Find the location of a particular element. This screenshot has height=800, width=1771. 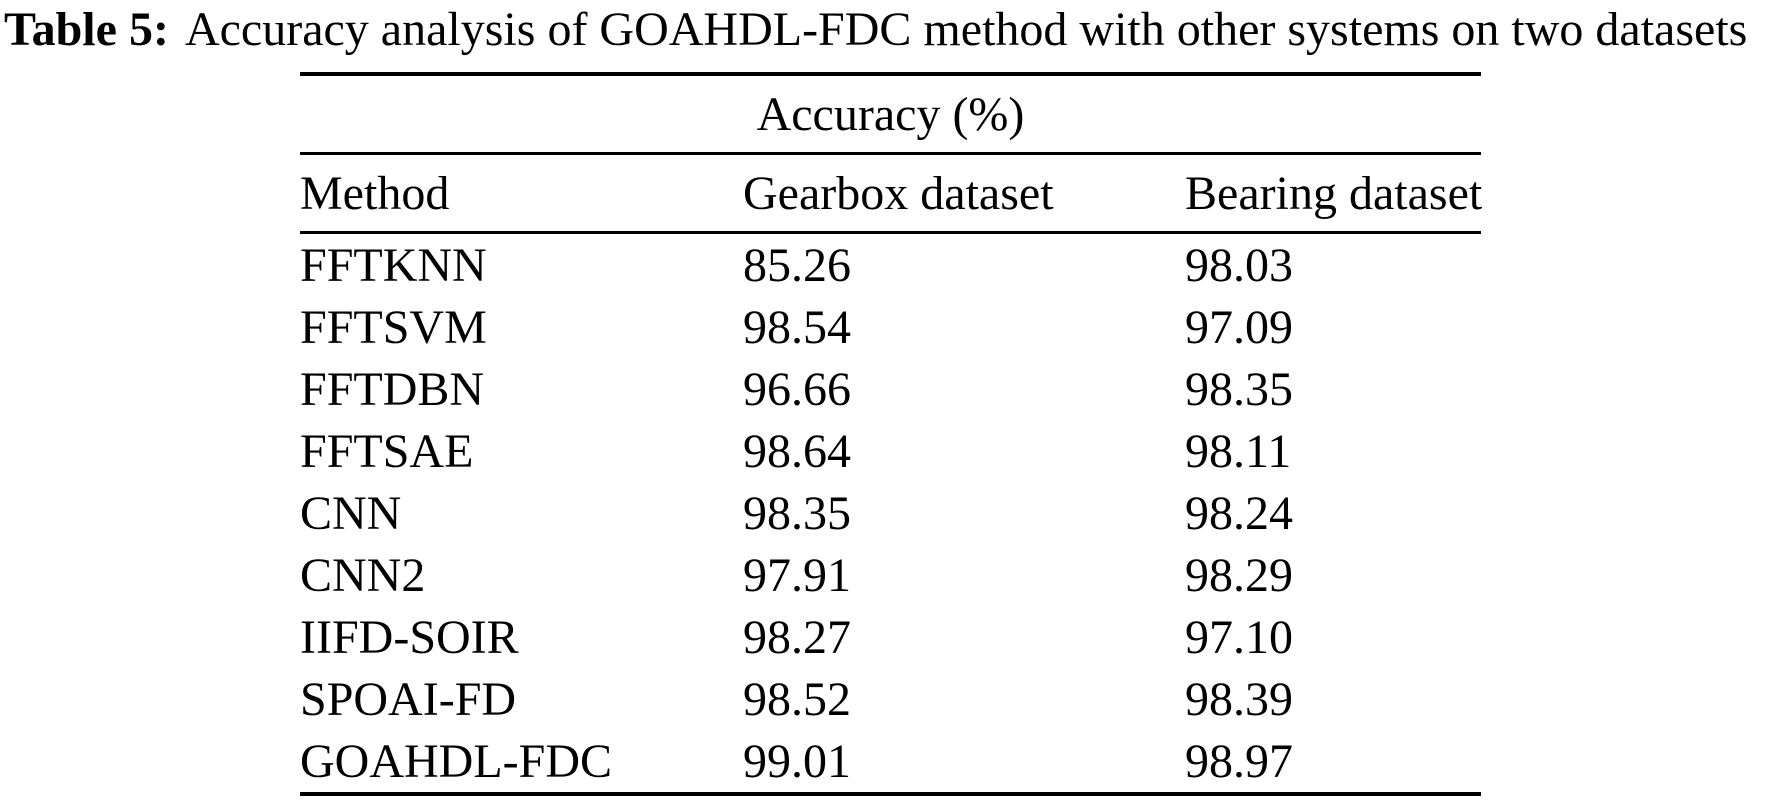

bearing-value-cell: 98.39 is located at coordinates (1239, 699).